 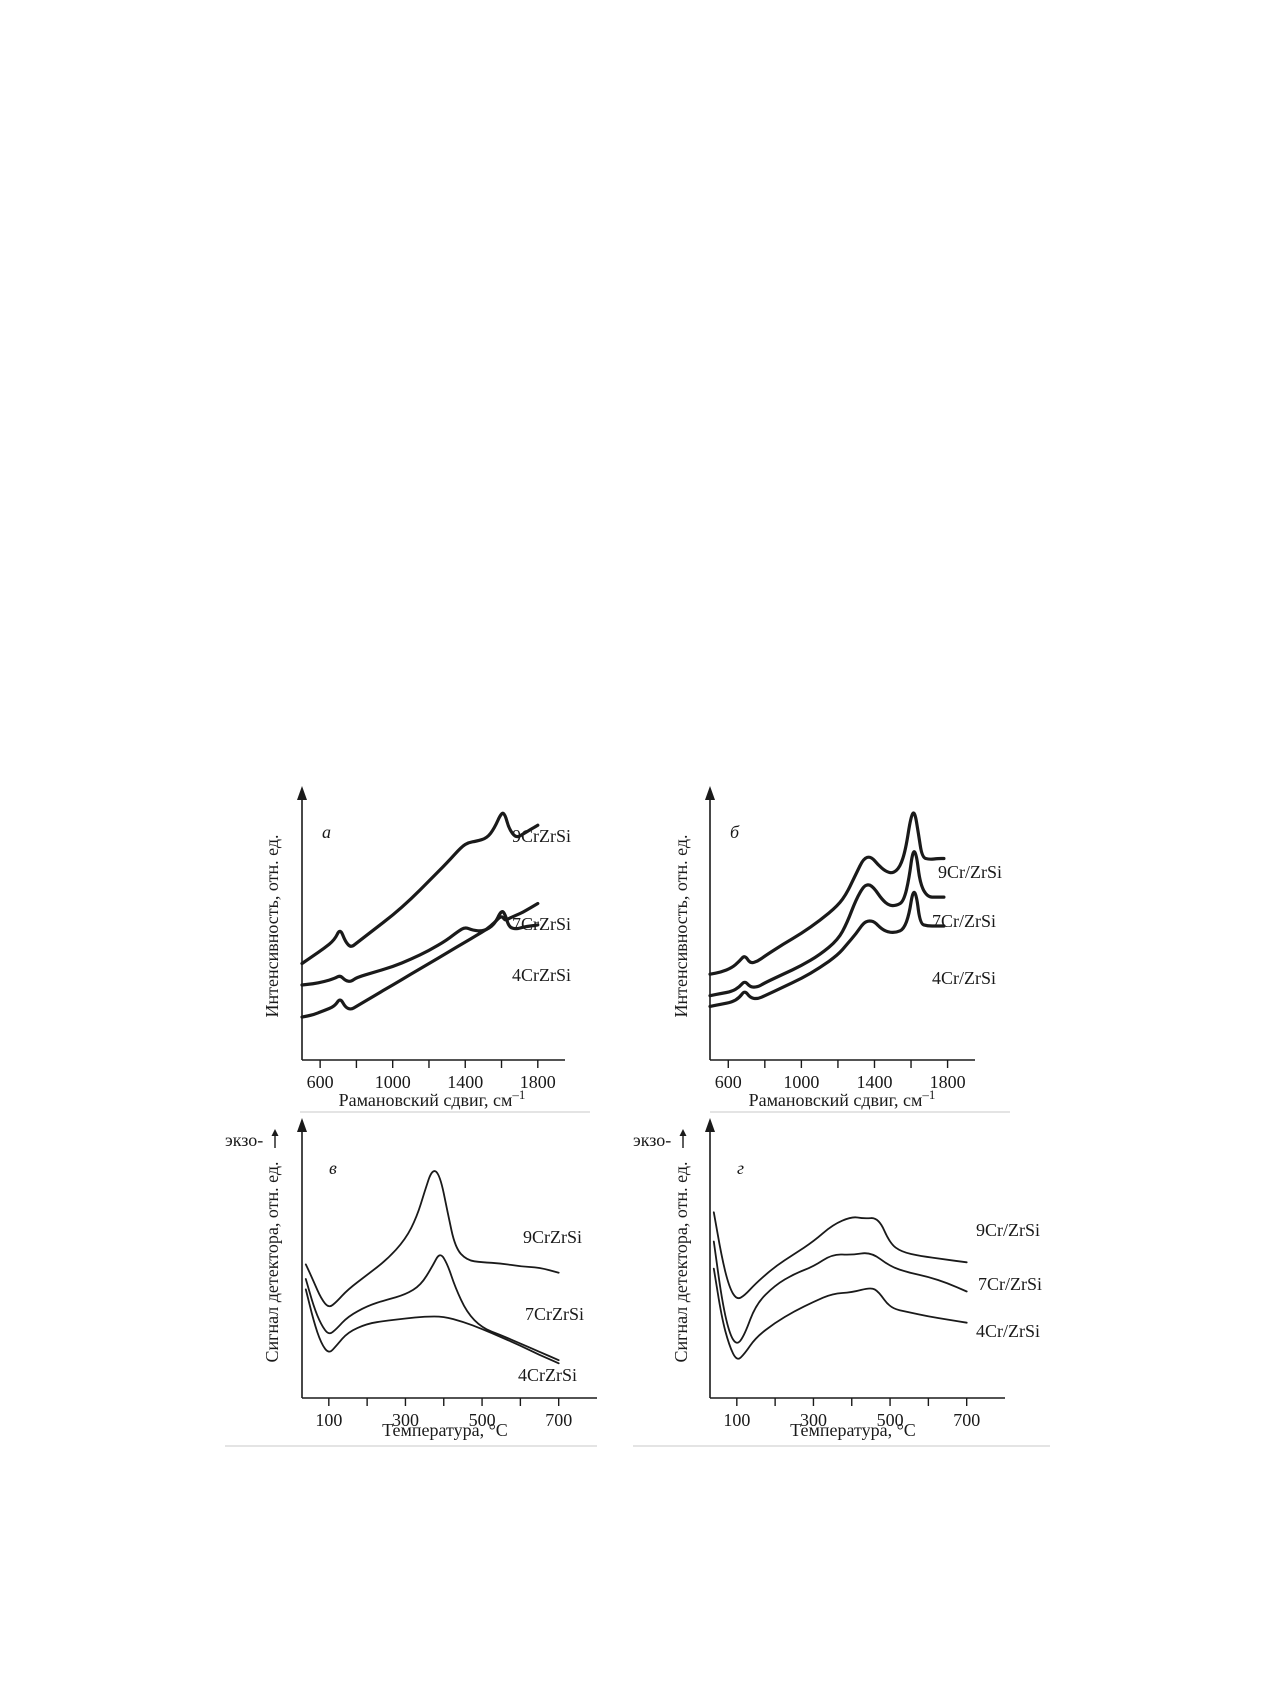 What do you see at coordinates (735, 832) in the screenshot?
I see `panel-letter: б` at bounding box center [735, 832].